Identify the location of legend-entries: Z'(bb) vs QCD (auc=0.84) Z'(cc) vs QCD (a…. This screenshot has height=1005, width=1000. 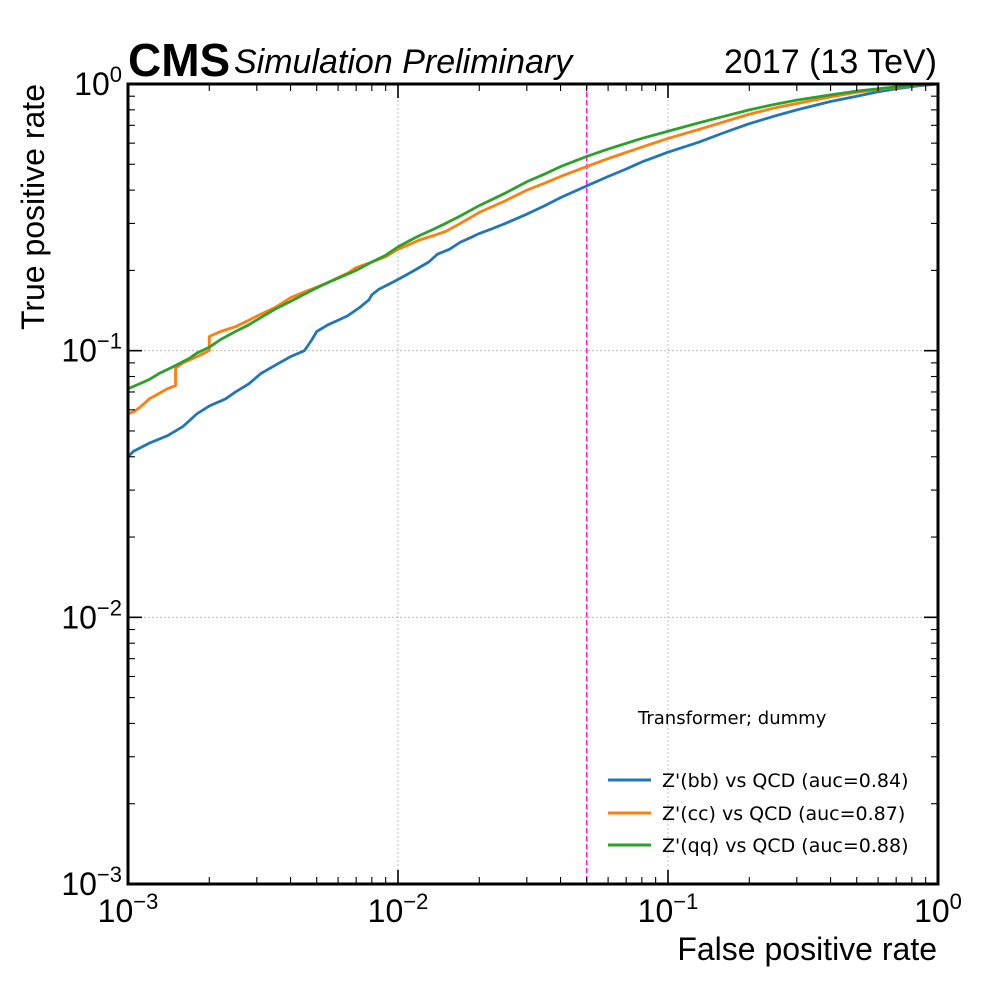
(758, 813).